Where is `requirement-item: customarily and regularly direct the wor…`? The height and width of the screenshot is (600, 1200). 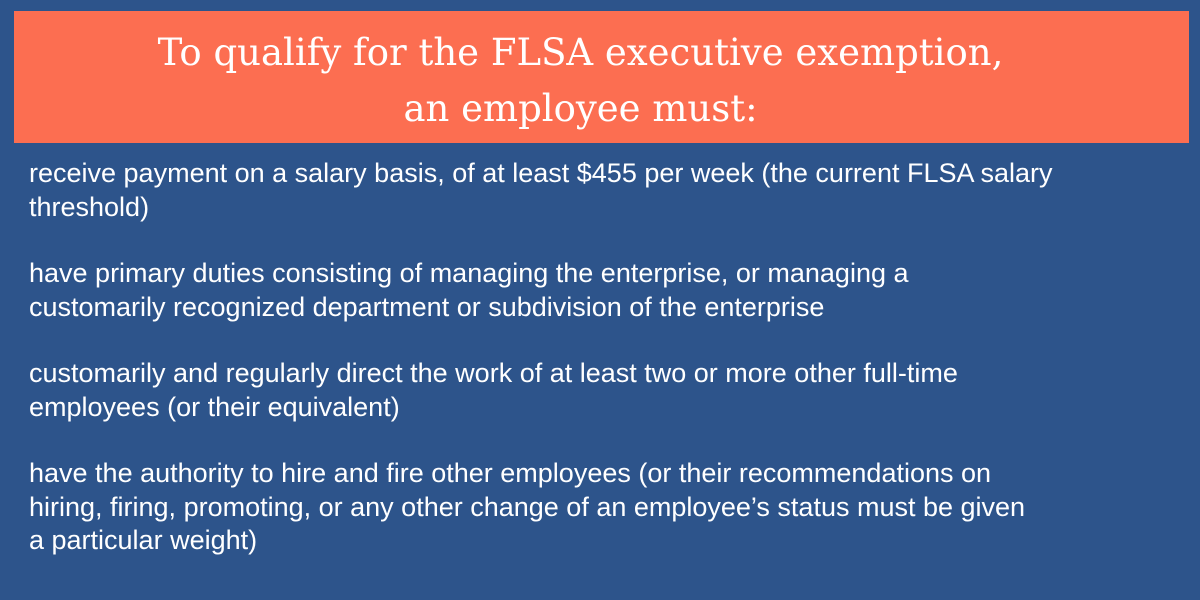 requirement-item: customarily and regularly direct the wor… is located at coordinates (609, 390).